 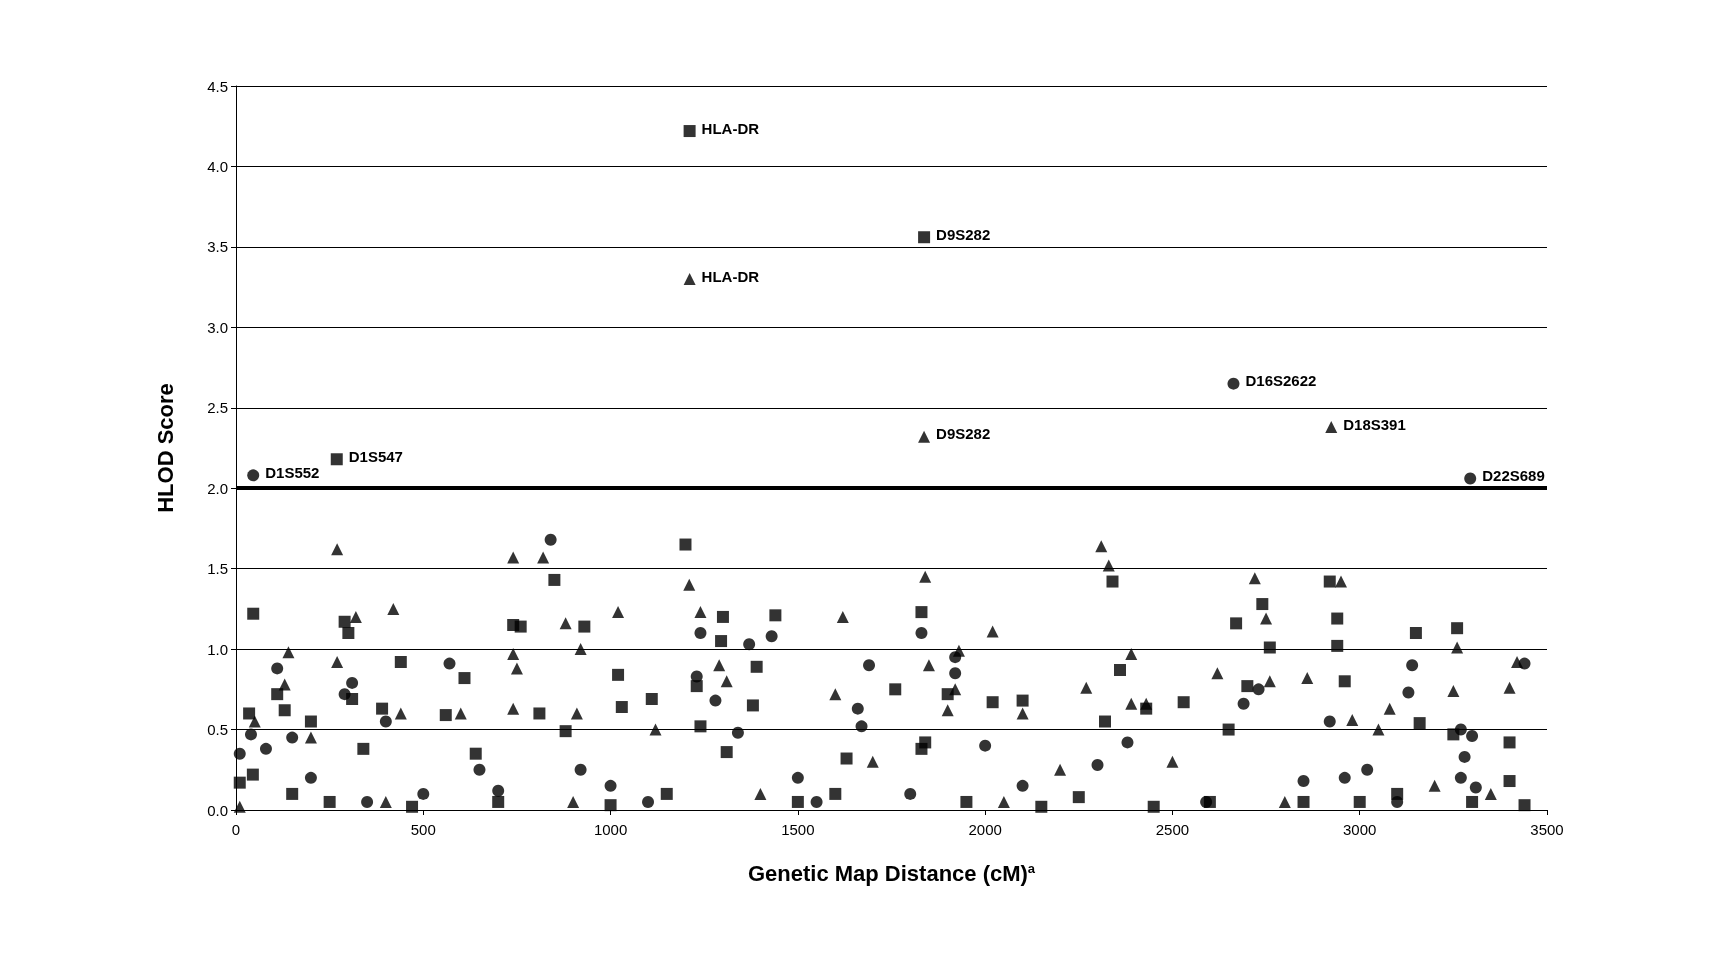 What do you see at coordinates (610, 829) in the screenshot?
I see `x-tick-label: 1000` at bounding box center [610, 829].